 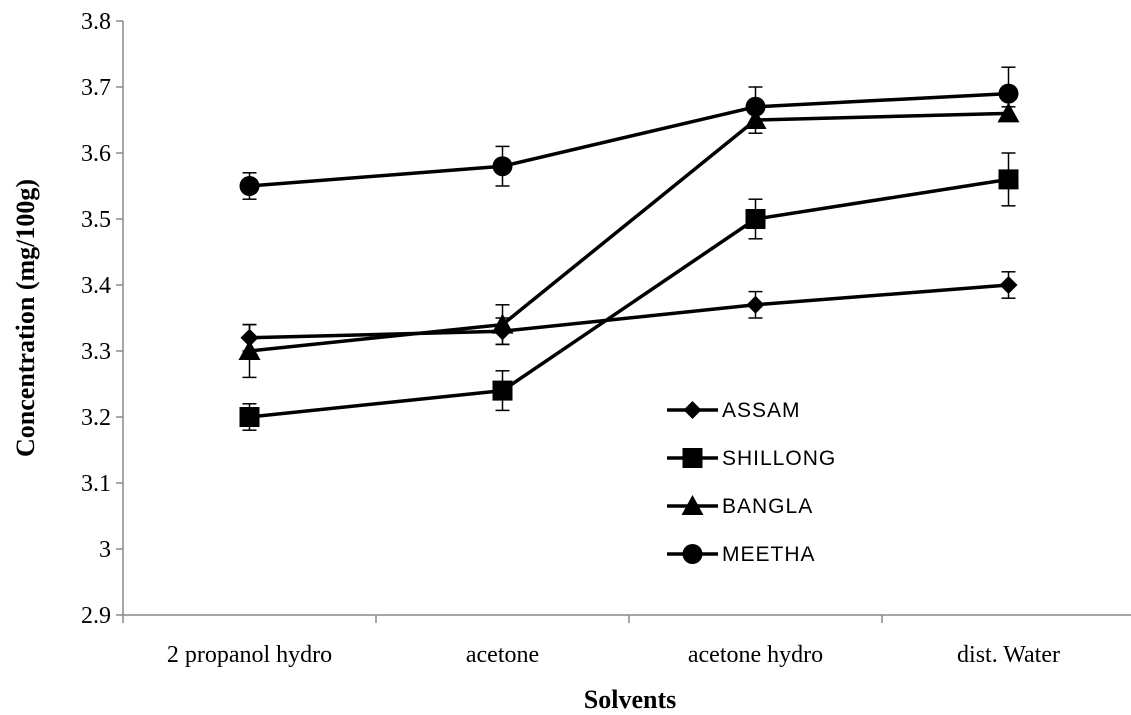 I want to click on legend-item-shillong: SHILLONG, so click(x=751, y=458).